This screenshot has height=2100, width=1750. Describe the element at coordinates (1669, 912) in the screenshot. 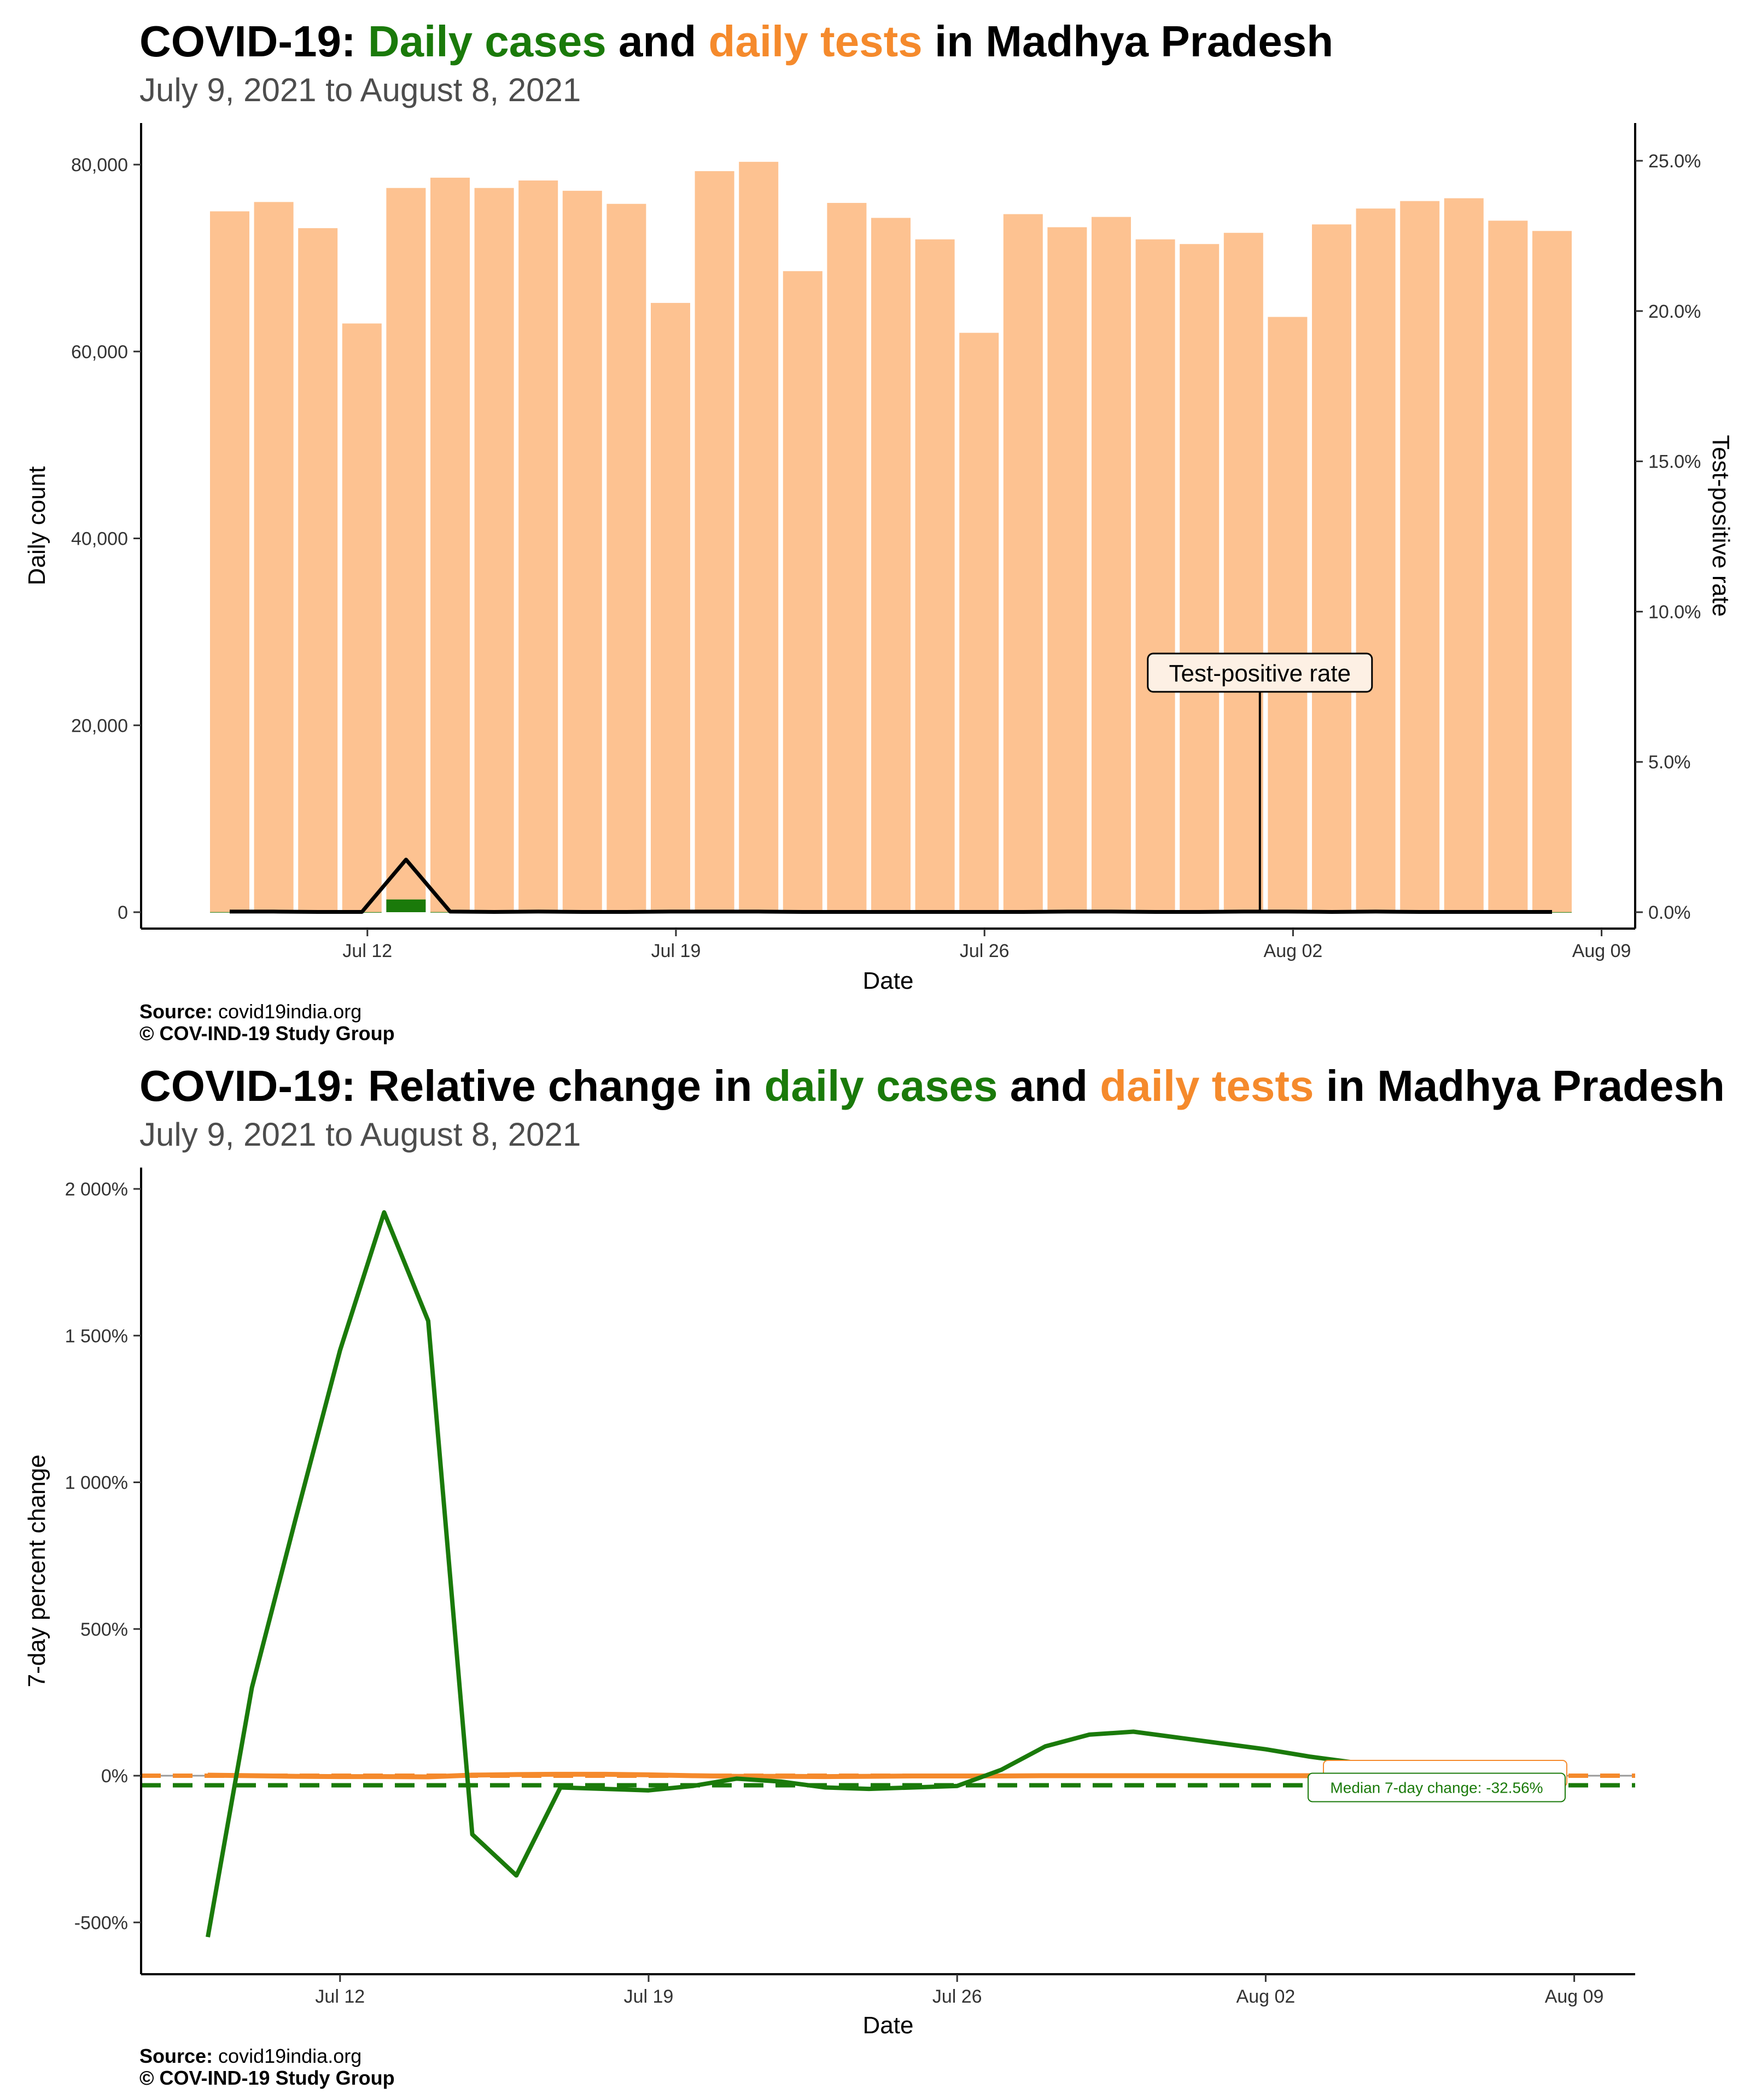

I see `y2-tick-label: 0.0%` at that location.